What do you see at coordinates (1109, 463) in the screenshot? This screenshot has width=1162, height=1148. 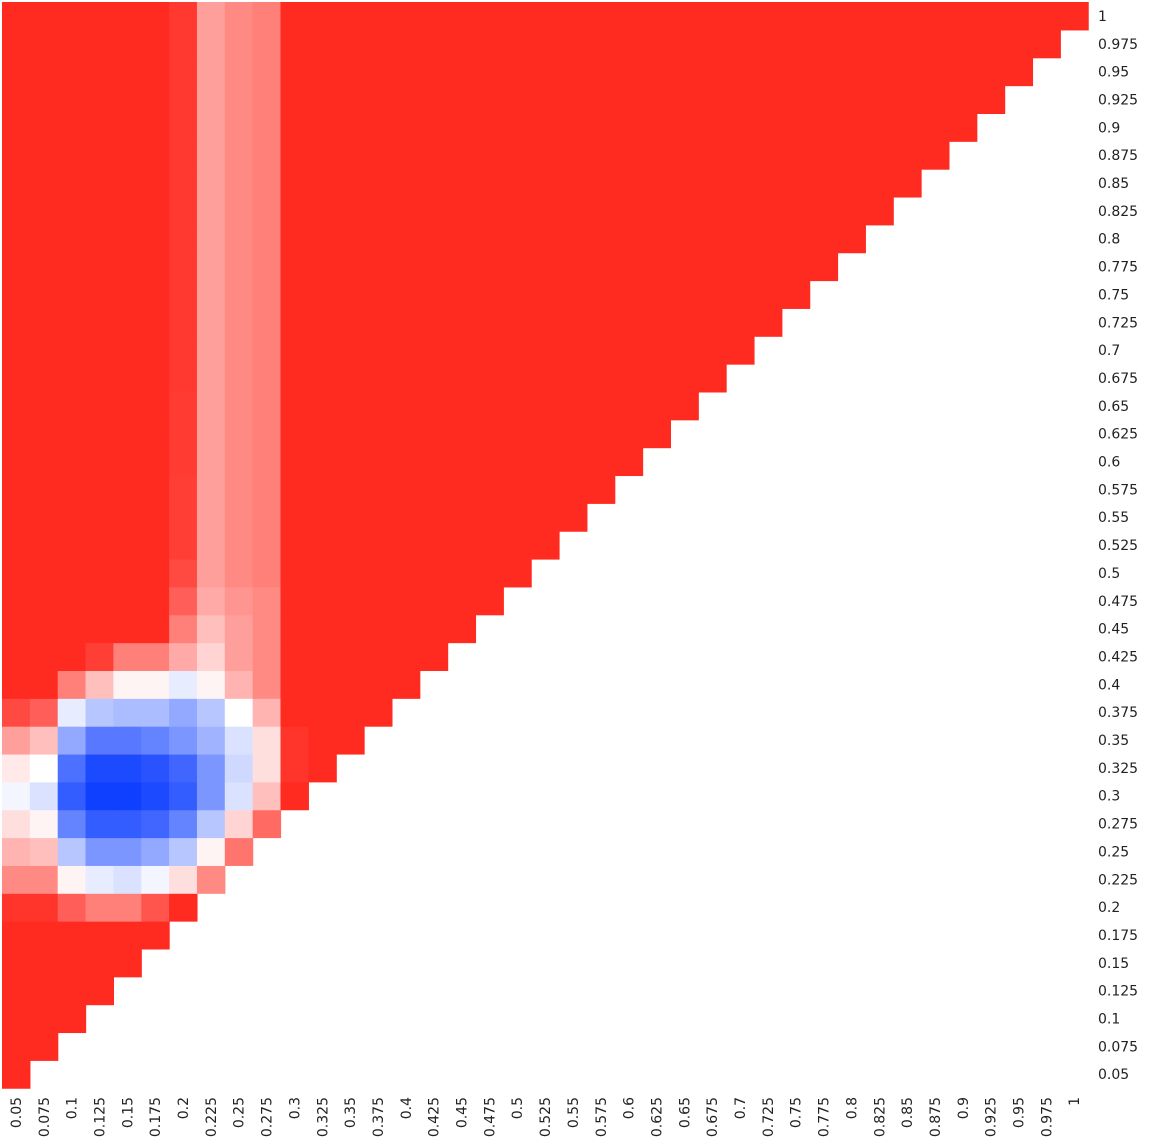 I see `y-tick-label: 0.6` at bounding box center [1109, 463].